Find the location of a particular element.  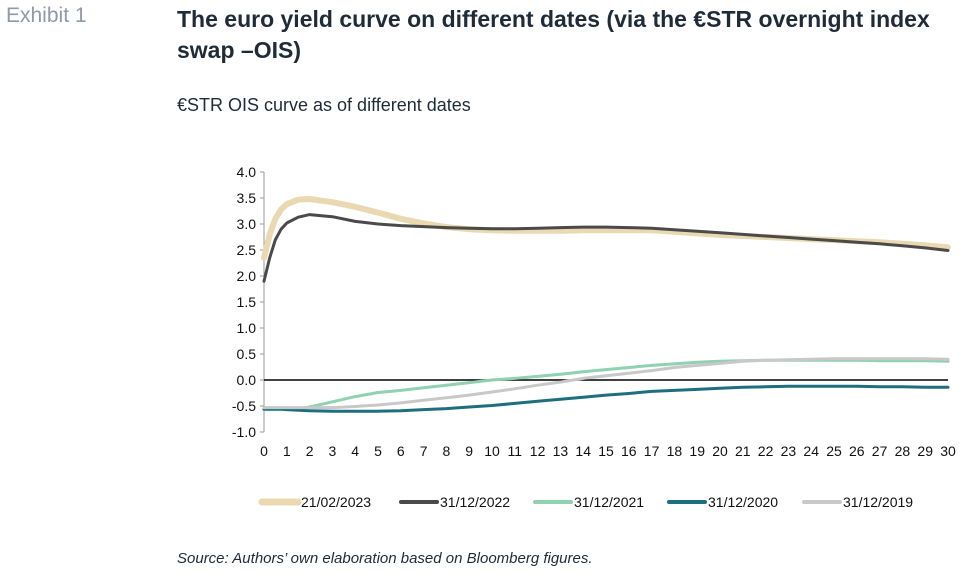

y-tick-label: 3.0 is located at coordinates (247, 224).